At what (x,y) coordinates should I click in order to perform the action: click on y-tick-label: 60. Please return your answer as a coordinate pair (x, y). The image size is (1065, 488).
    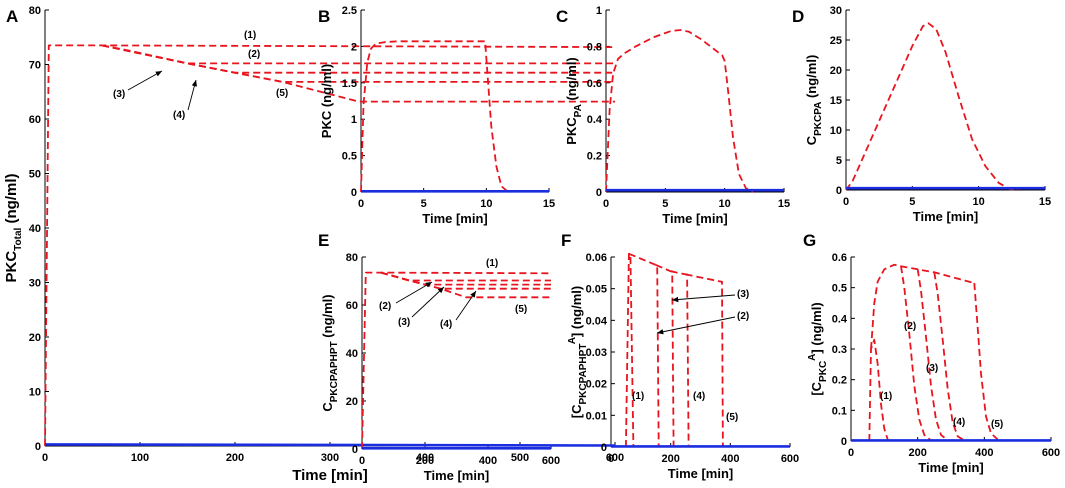
    Looking at the image, I should click on (35, 120).